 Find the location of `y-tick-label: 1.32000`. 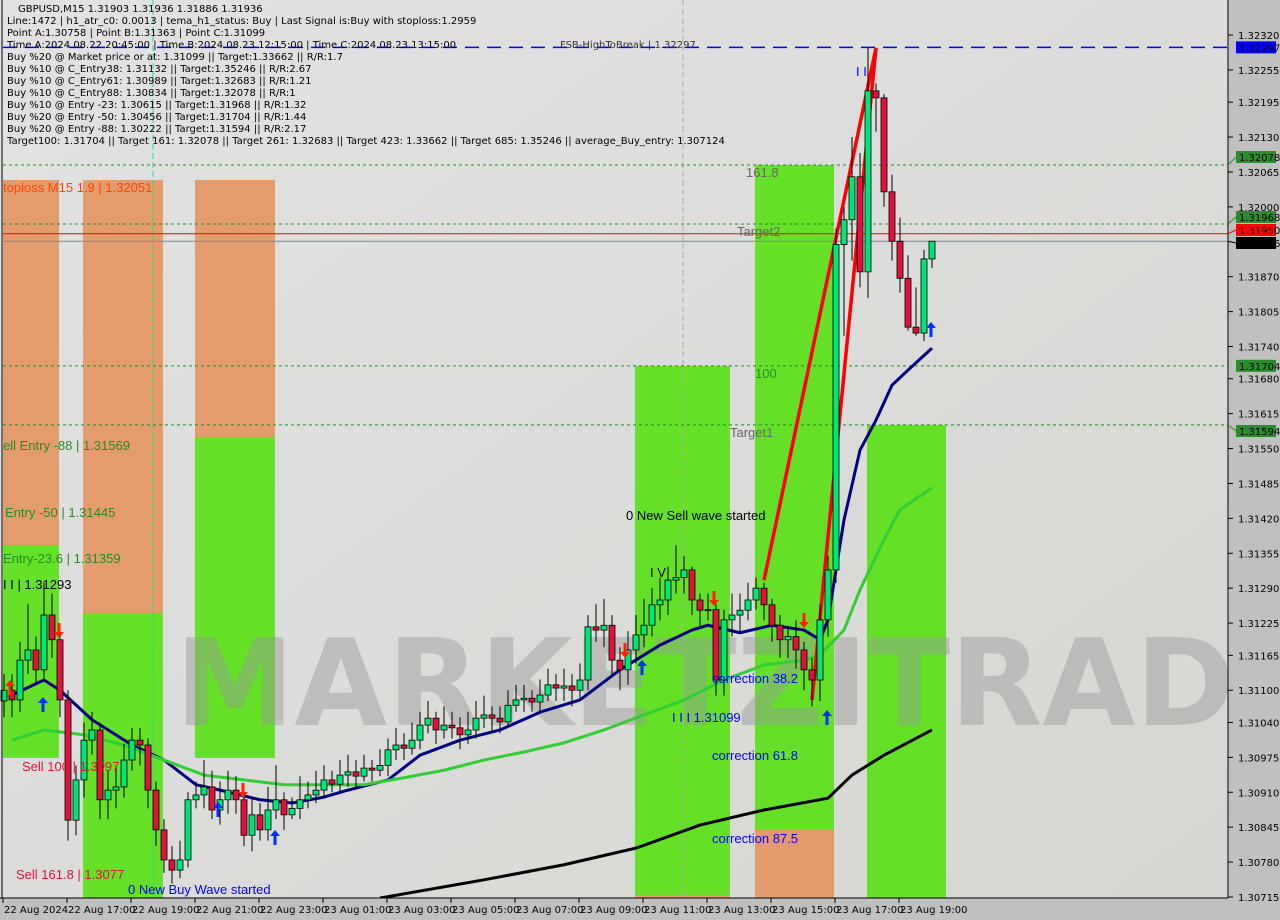

y-tick-label: 1.32000 is located at coordinates (1258, 208).